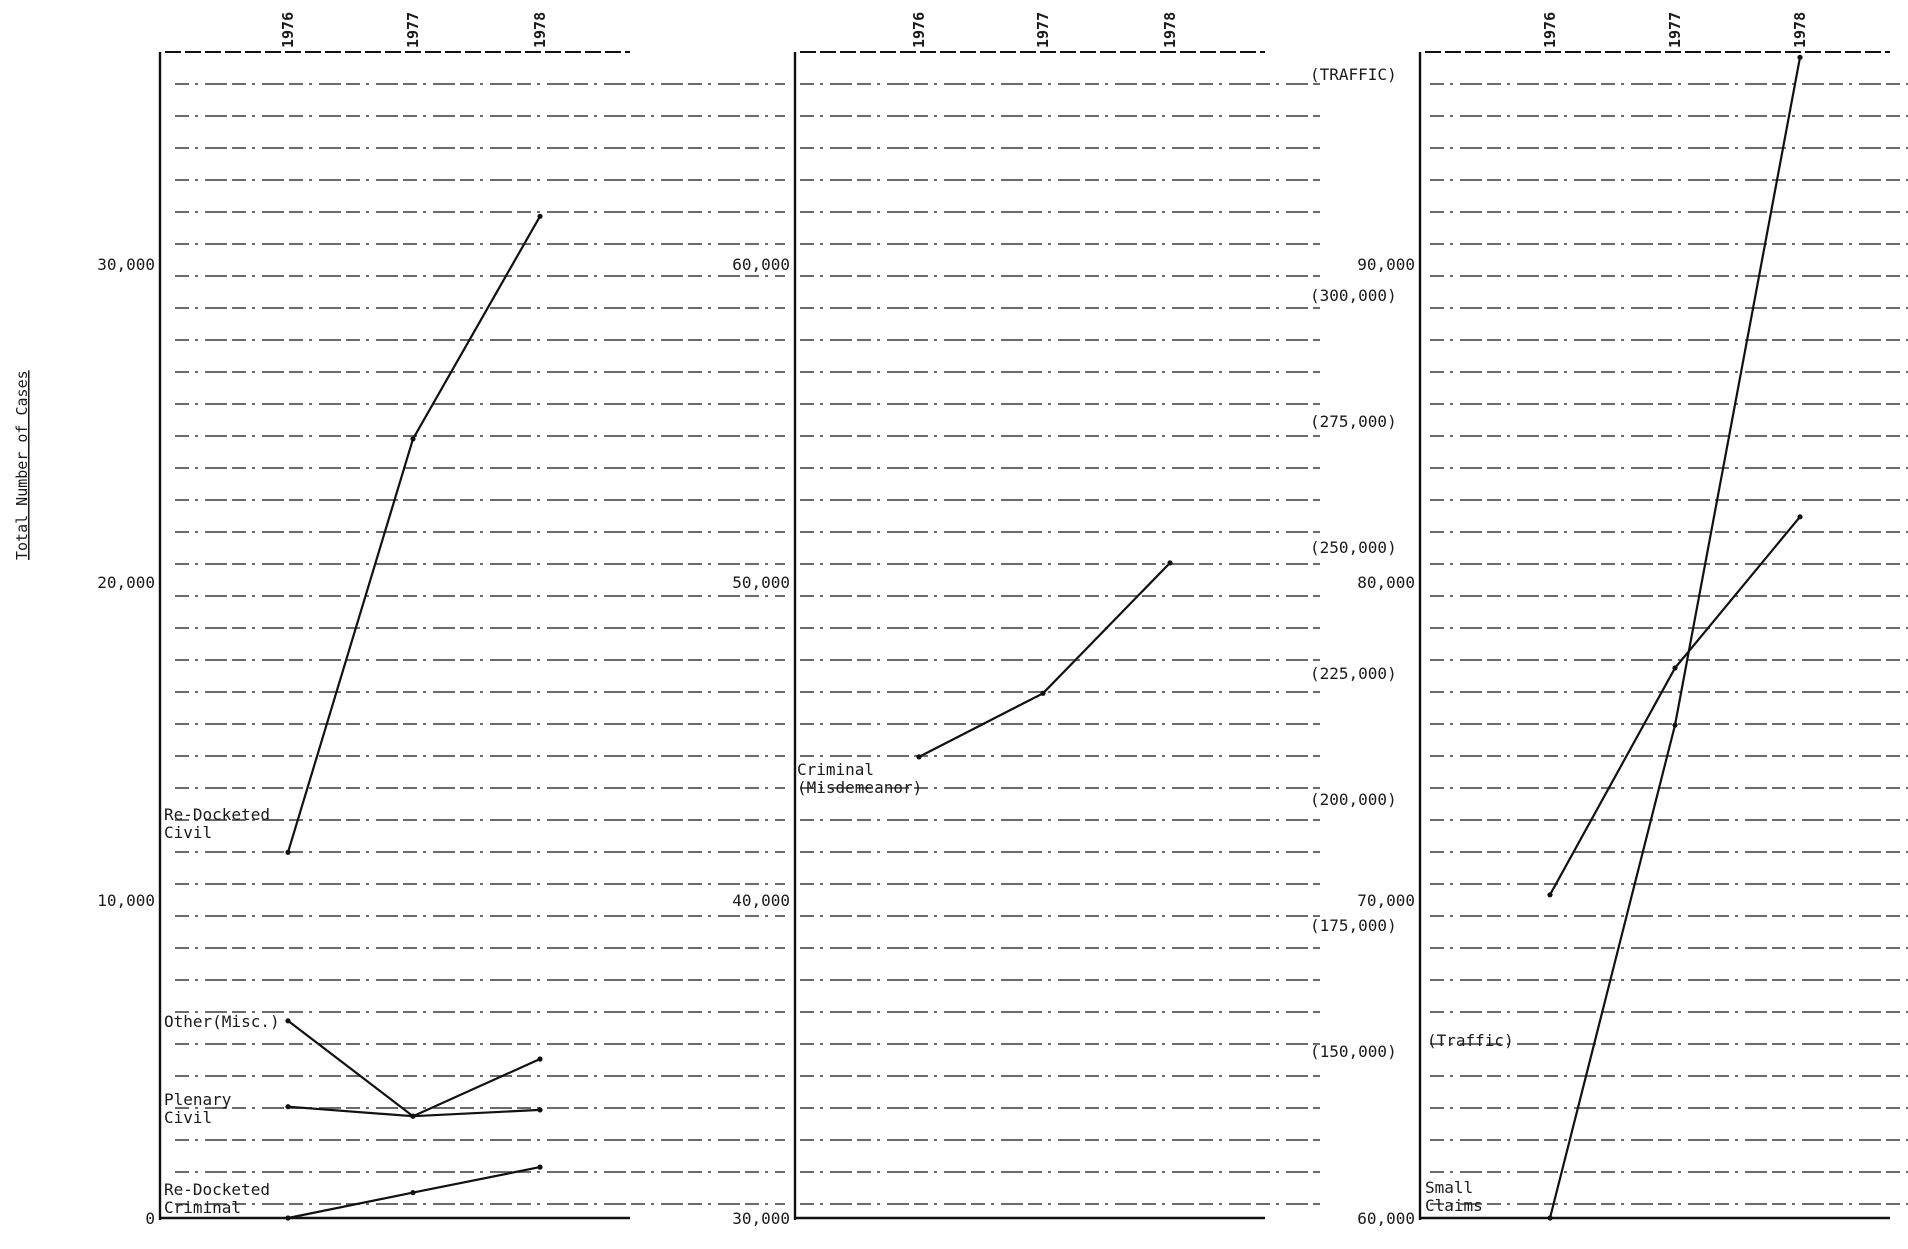  Describe the element at coordinates (1449, 1187) in the screenshot. I see `series-label: Small` at that location.